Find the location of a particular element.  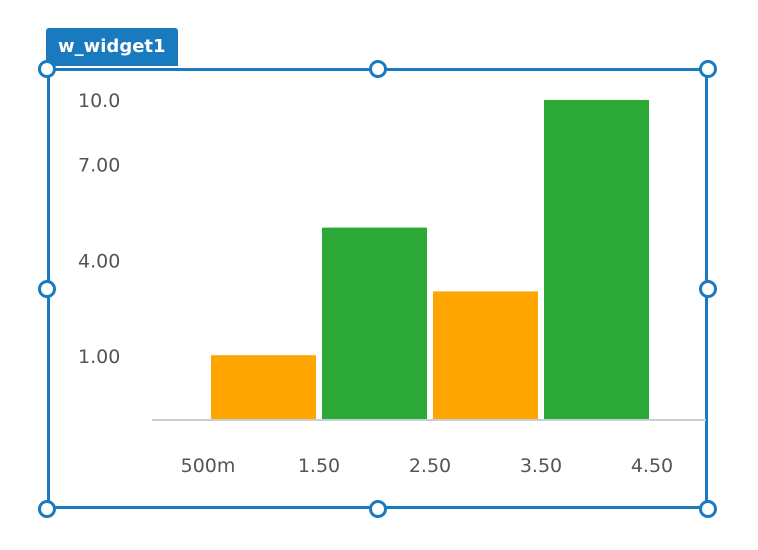

y-tick-label: 7.00 is located at coordinates (99, 166).